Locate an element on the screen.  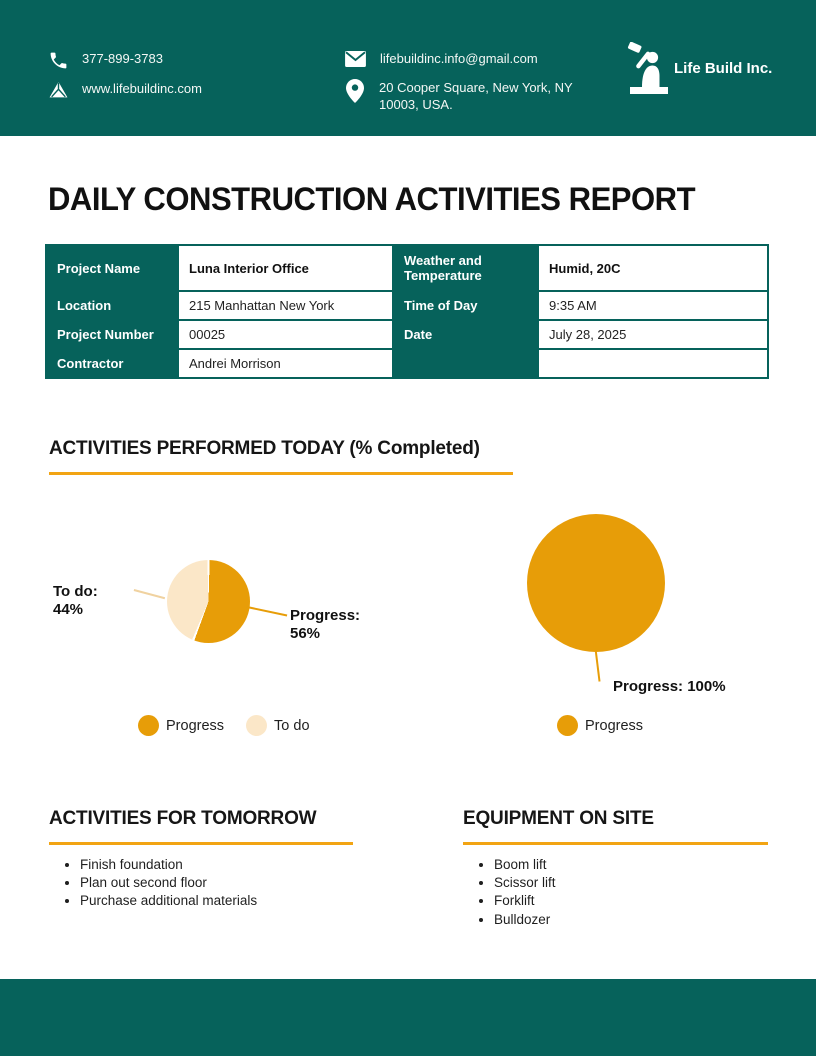
table-value-cell: Andrei Morrison is located at coordinates (285, 363).